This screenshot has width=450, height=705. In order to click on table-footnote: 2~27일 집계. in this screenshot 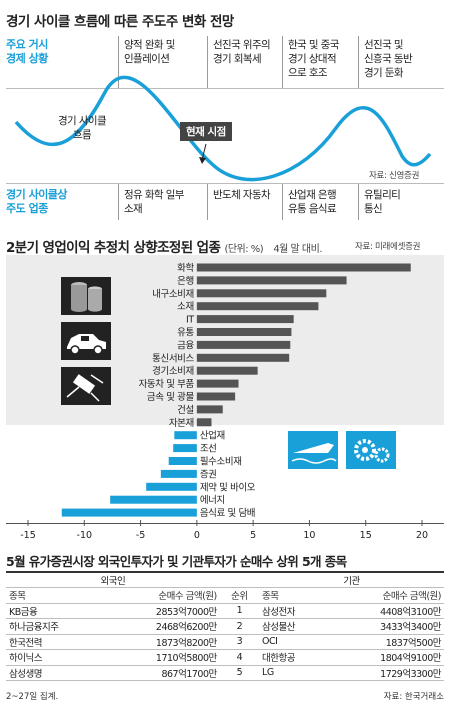, I will do `click(32, 697)`.